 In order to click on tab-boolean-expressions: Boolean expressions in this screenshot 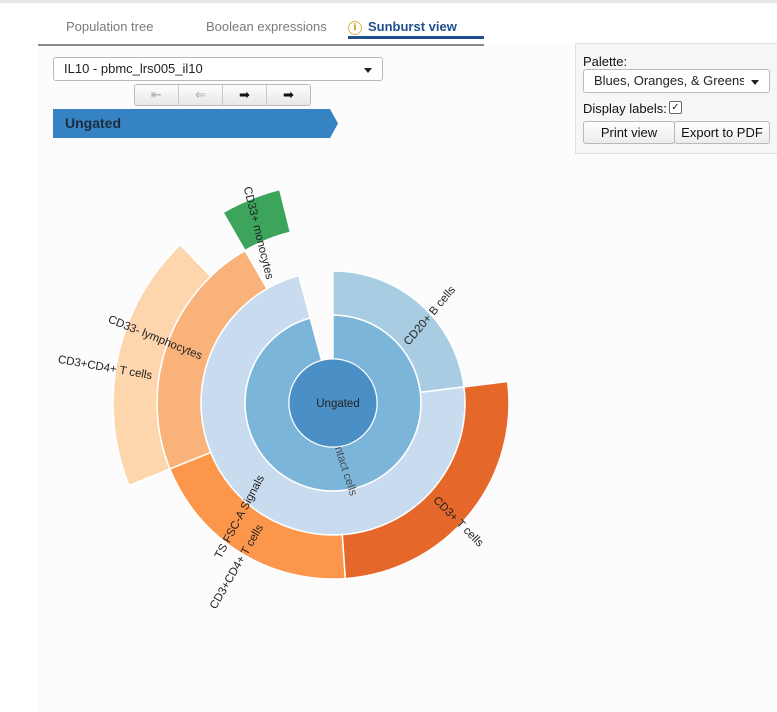, I will do `click(266, 26)`.